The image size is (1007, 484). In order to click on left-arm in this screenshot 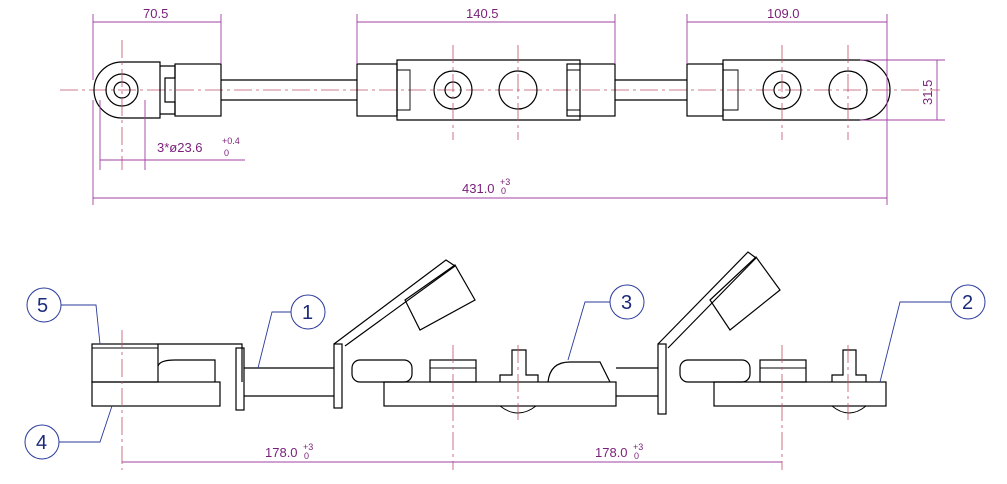, I will do `click(200, 362)`.